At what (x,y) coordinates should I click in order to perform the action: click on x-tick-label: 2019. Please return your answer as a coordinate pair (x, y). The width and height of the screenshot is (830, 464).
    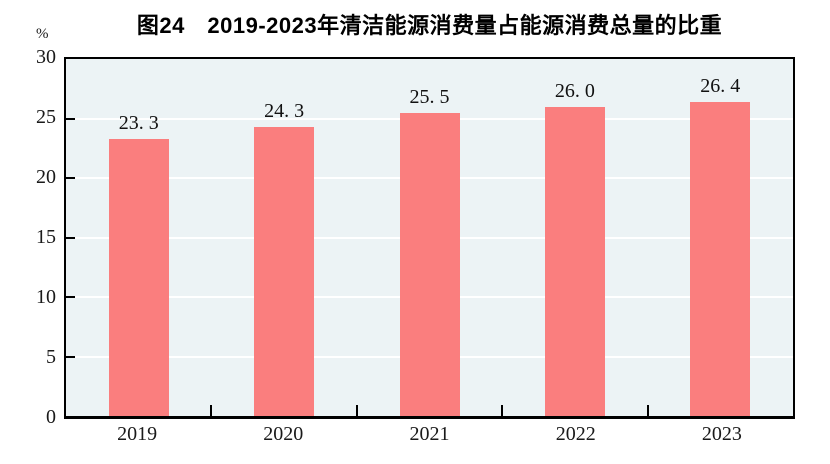
    Looking at the image, I should click on (137, 434).